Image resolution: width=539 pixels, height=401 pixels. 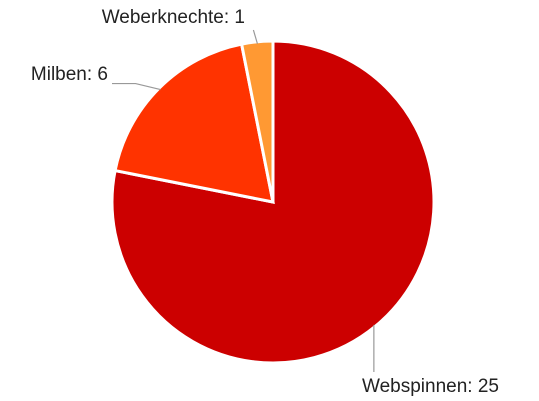 What do you see at coordinates (173, 17) in the screenshot?
I see `slice-label: Weberknechte: 1` at bounding box center [173, 17].